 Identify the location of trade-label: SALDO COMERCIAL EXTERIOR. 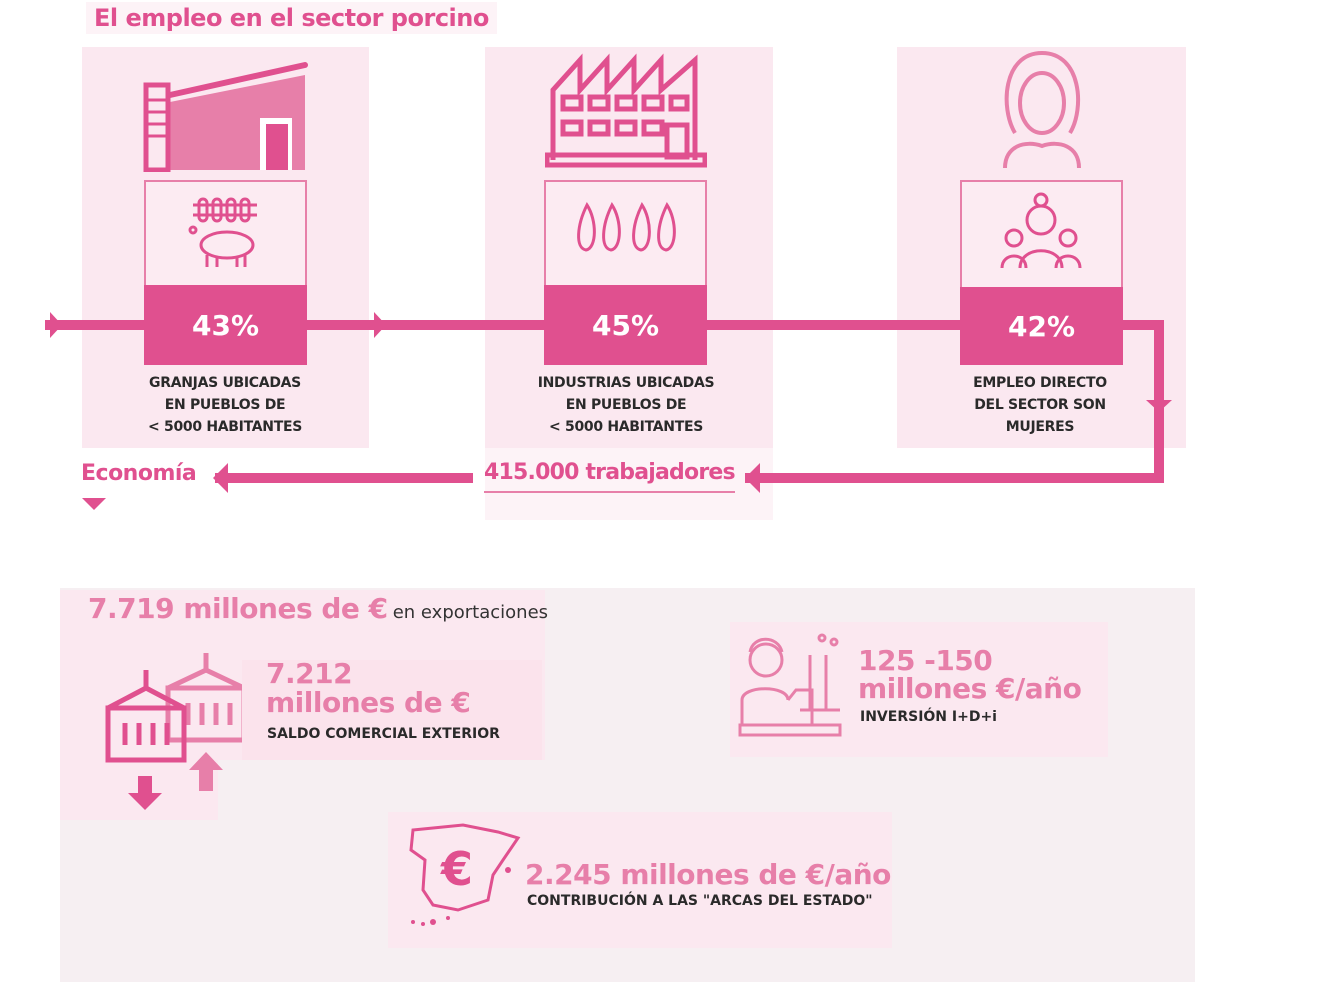
(383, 734).